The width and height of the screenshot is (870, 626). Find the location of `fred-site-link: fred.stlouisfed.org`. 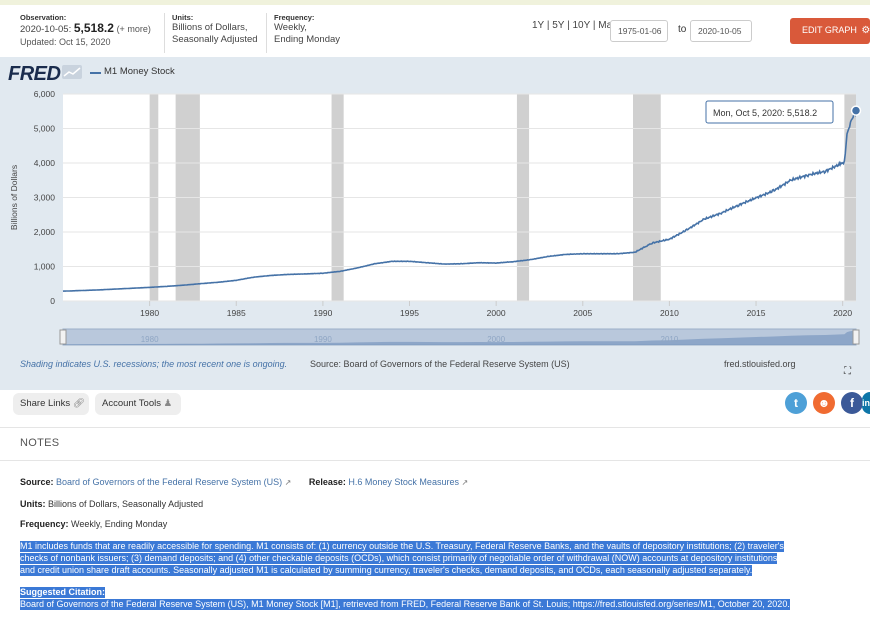

fred-site-link: fred.stlouisfed.org is located at coordinates (760, 364).